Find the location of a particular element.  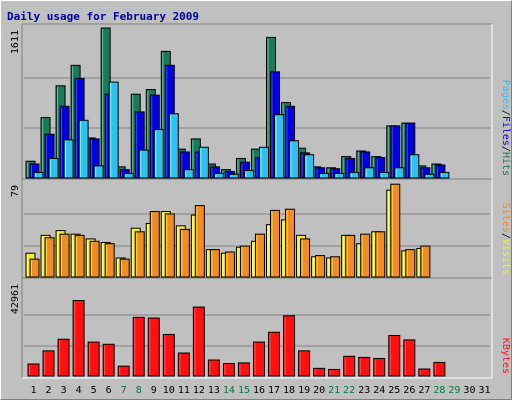

day-label-6: 6 is located at coordinates (109, 390).